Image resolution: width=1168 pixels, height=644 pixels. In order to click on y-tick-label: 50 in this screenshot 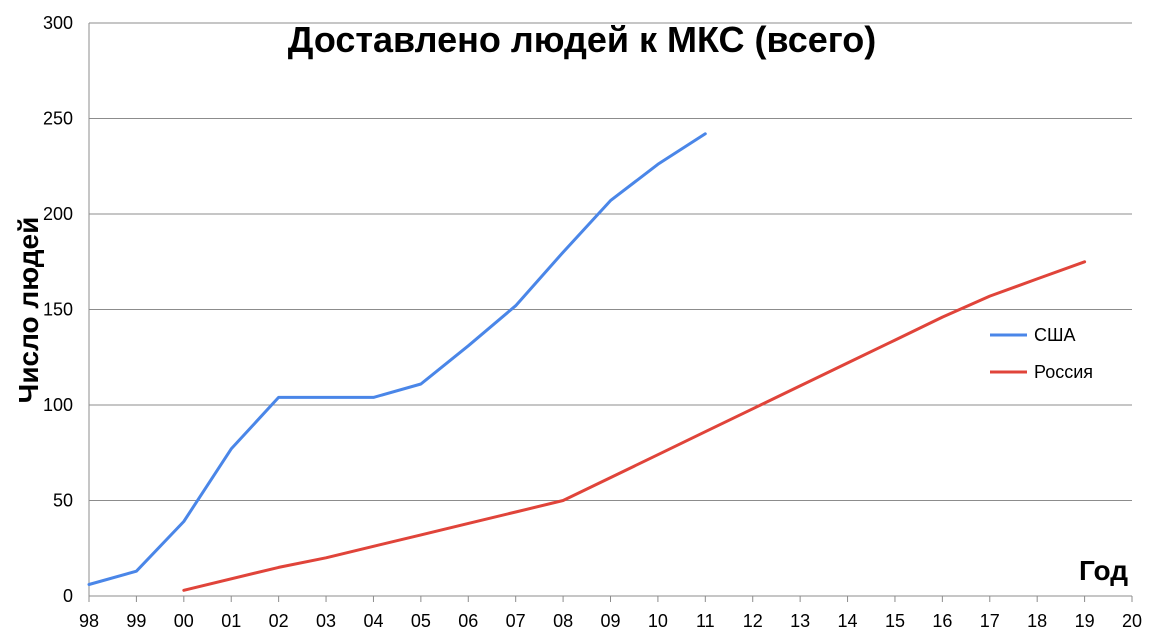, I will do `click(63, 501)`.